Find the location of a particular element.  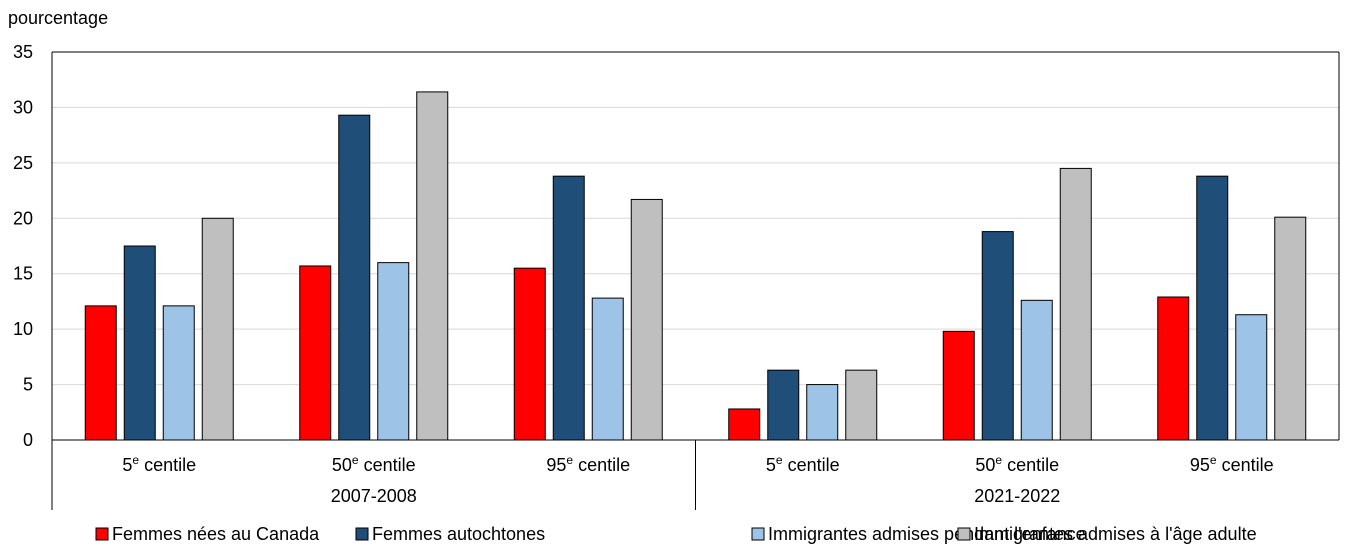

y-tick-label: 5 is located at coordinates (28, 385).